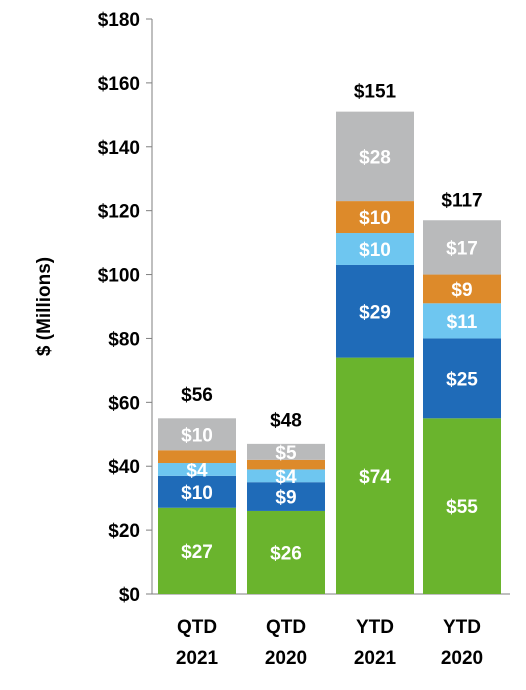  I want to click on segment-value-label: $29, so click(375, 312).